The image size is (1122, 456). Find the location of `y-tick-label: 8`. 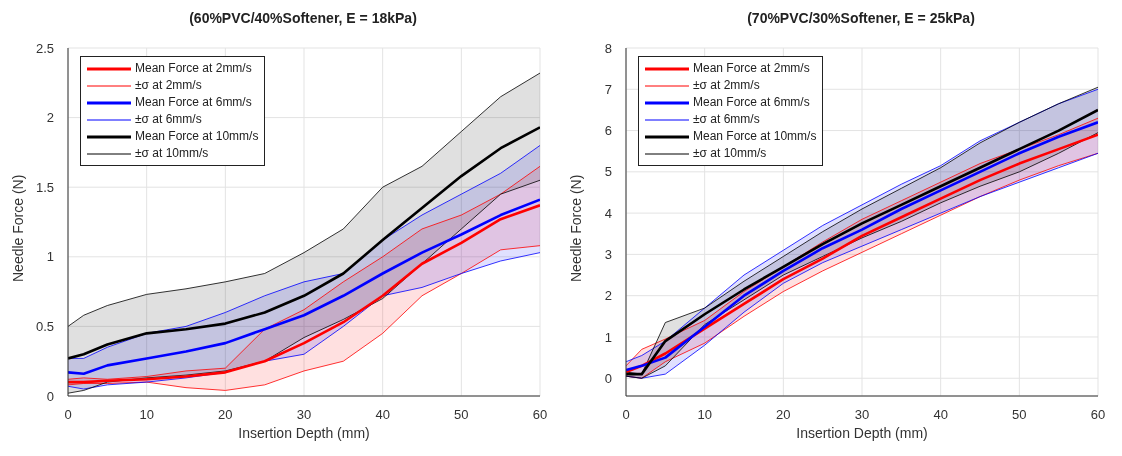

y-tick-label: 8 is located at coordinates (608, 48).